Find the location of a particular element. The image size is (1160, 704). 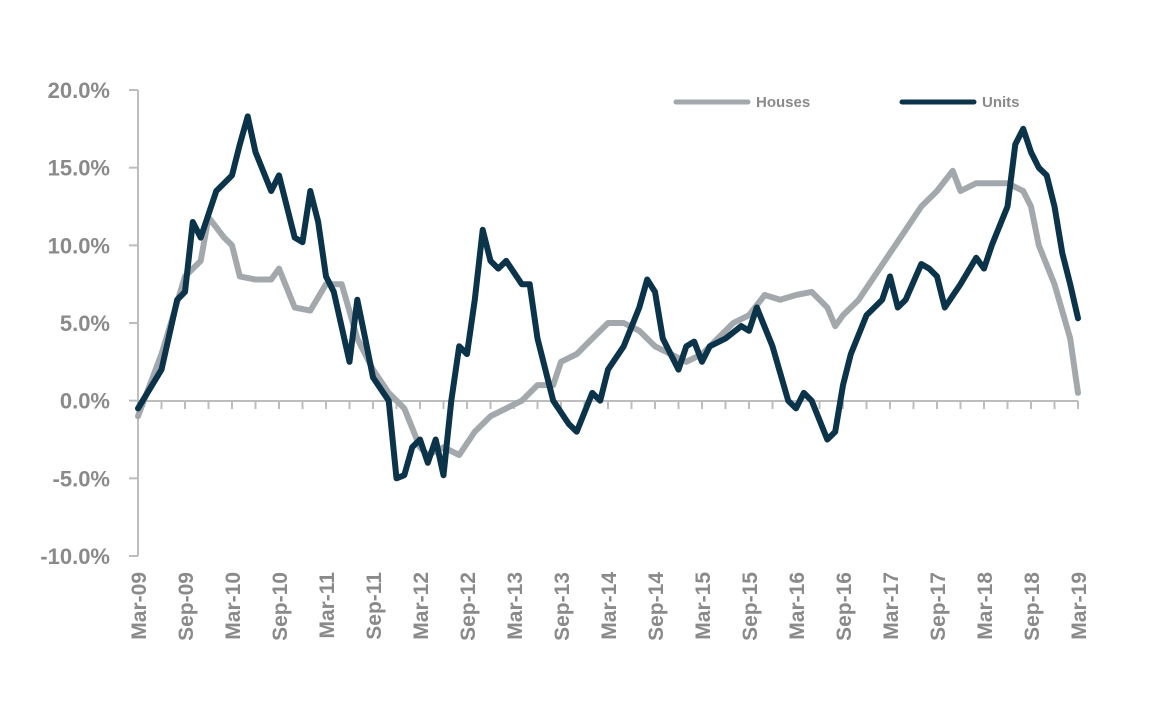

y-tick-label: 5.0% is located at coordinates (85, 323).